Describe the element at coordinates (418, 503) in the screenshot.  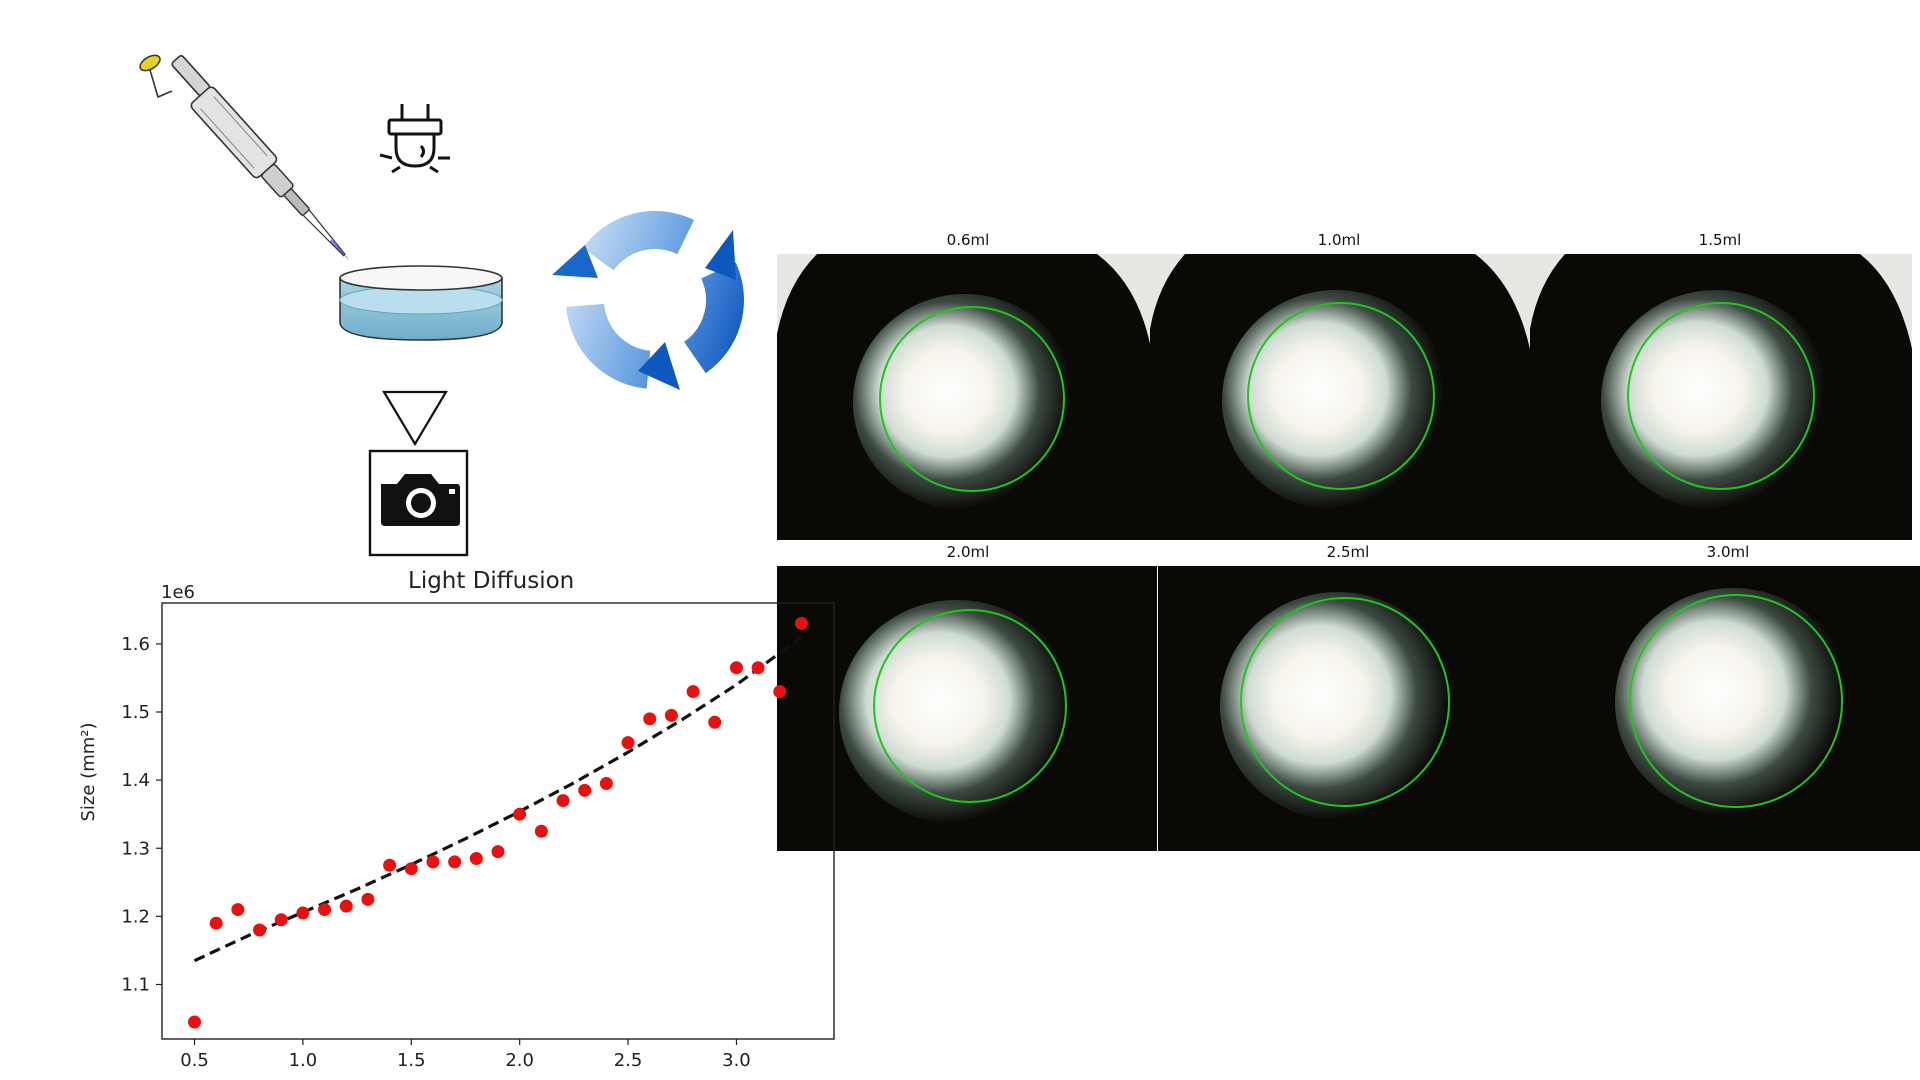
I see `camera-icon` at that location.